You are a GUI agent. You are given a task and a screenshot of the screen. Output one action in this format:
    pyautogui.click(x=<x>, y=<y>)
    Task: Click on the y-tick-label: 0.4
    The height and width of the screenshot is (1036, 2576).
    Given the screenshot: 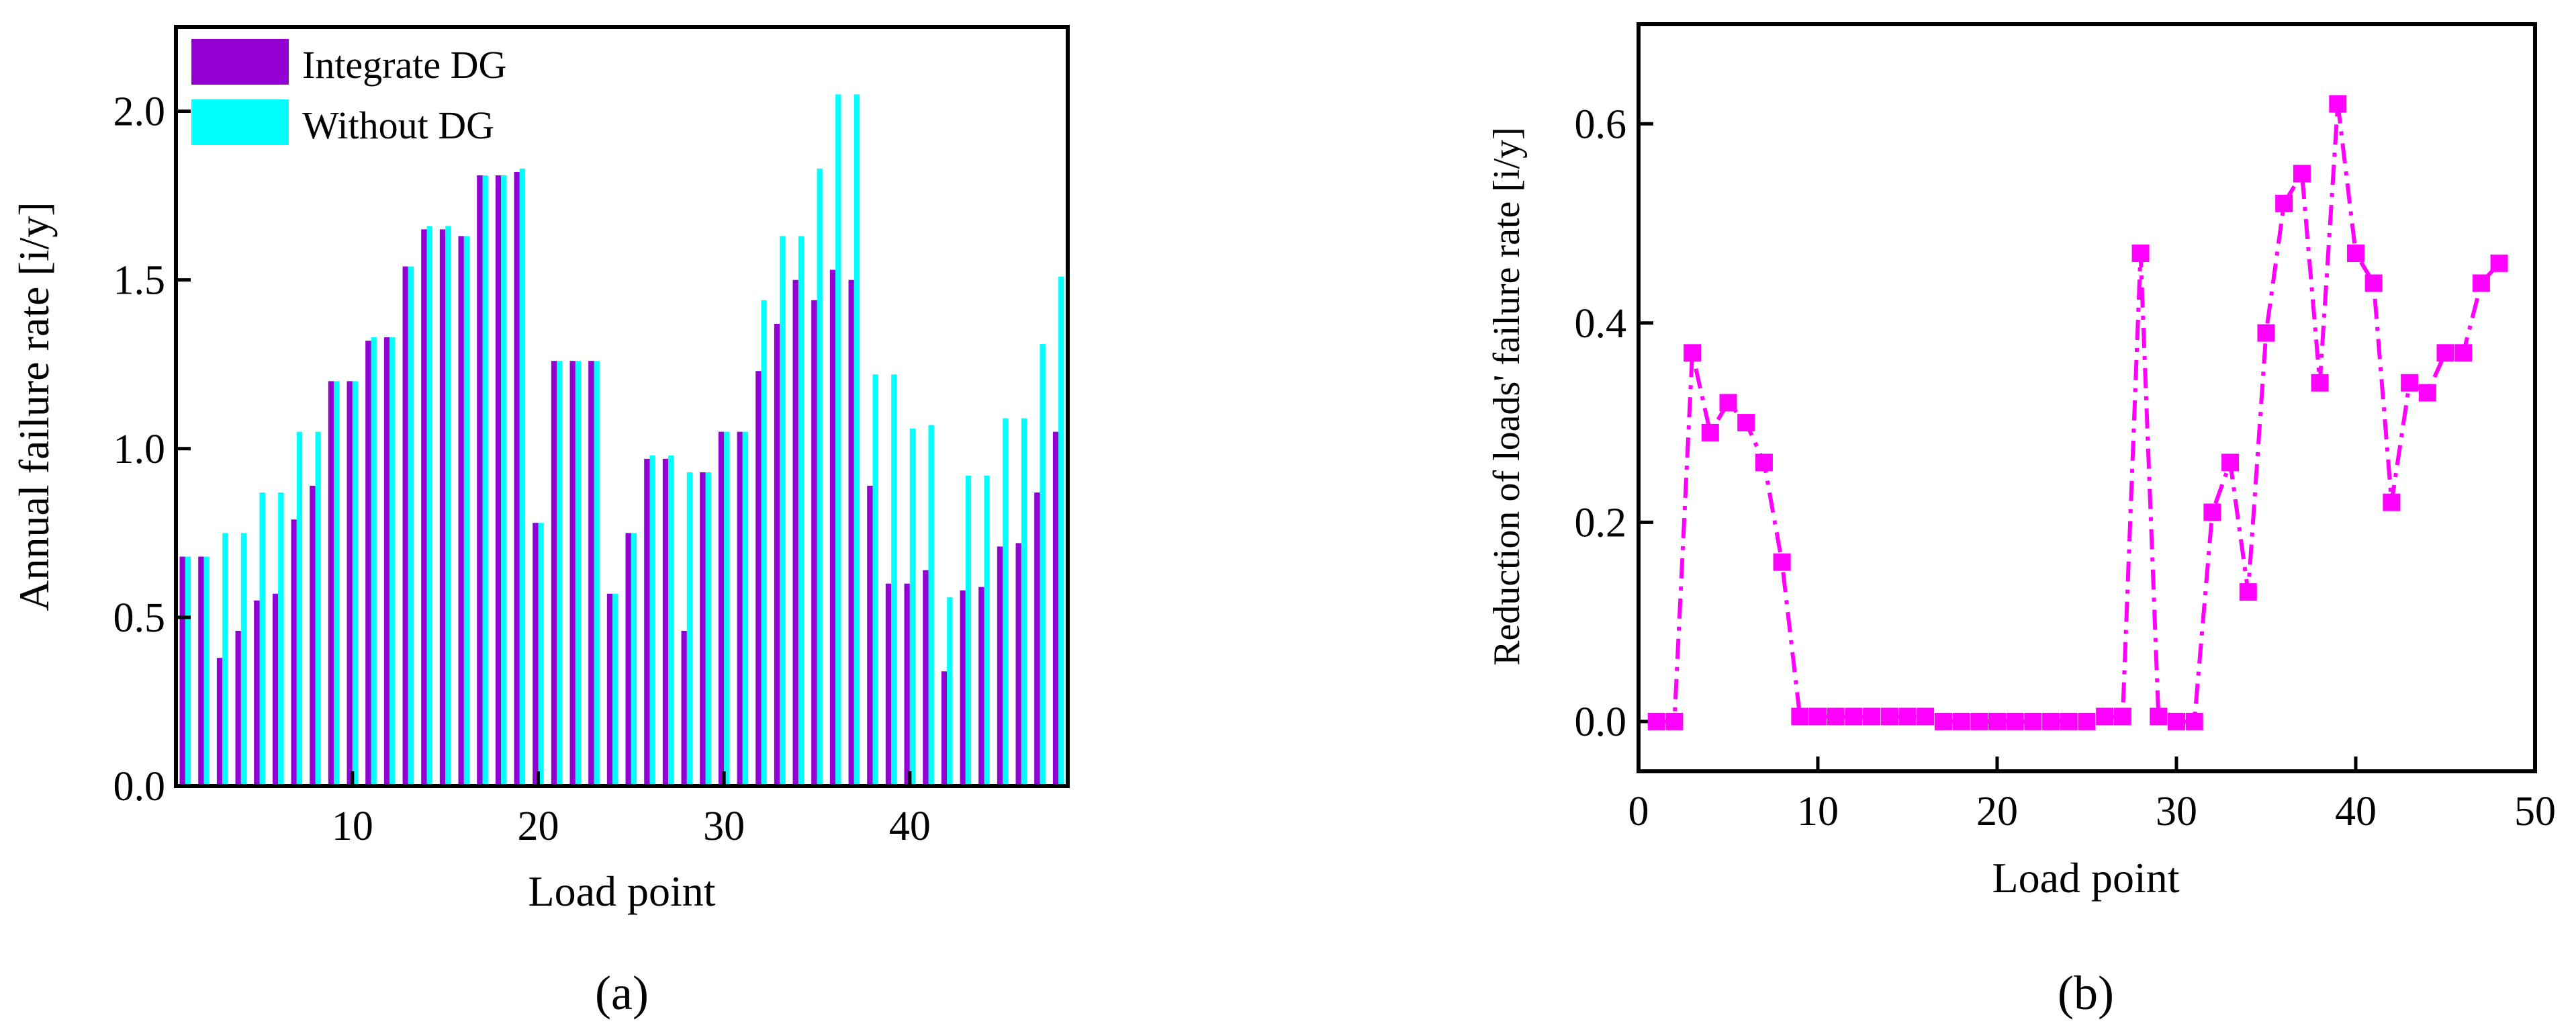 What is the action you would take?
    pyautogui.click(x=1601, y=324)
    